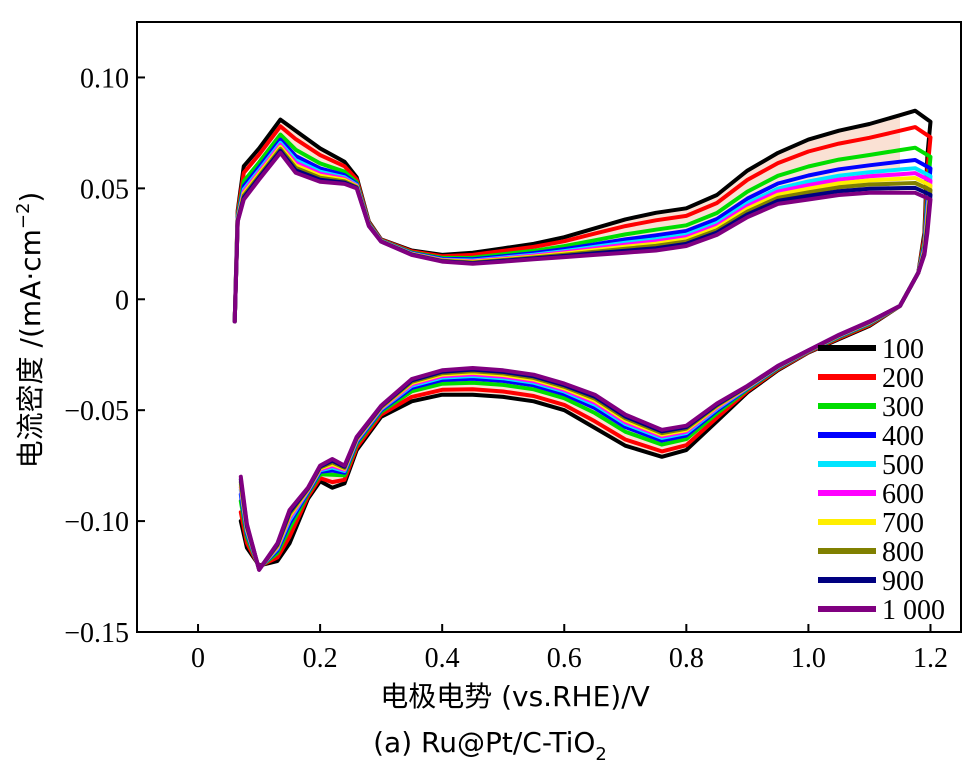  Describe the element at coordinates (903, 552) in the screenshot. I see `legend-label: 800` at that location.